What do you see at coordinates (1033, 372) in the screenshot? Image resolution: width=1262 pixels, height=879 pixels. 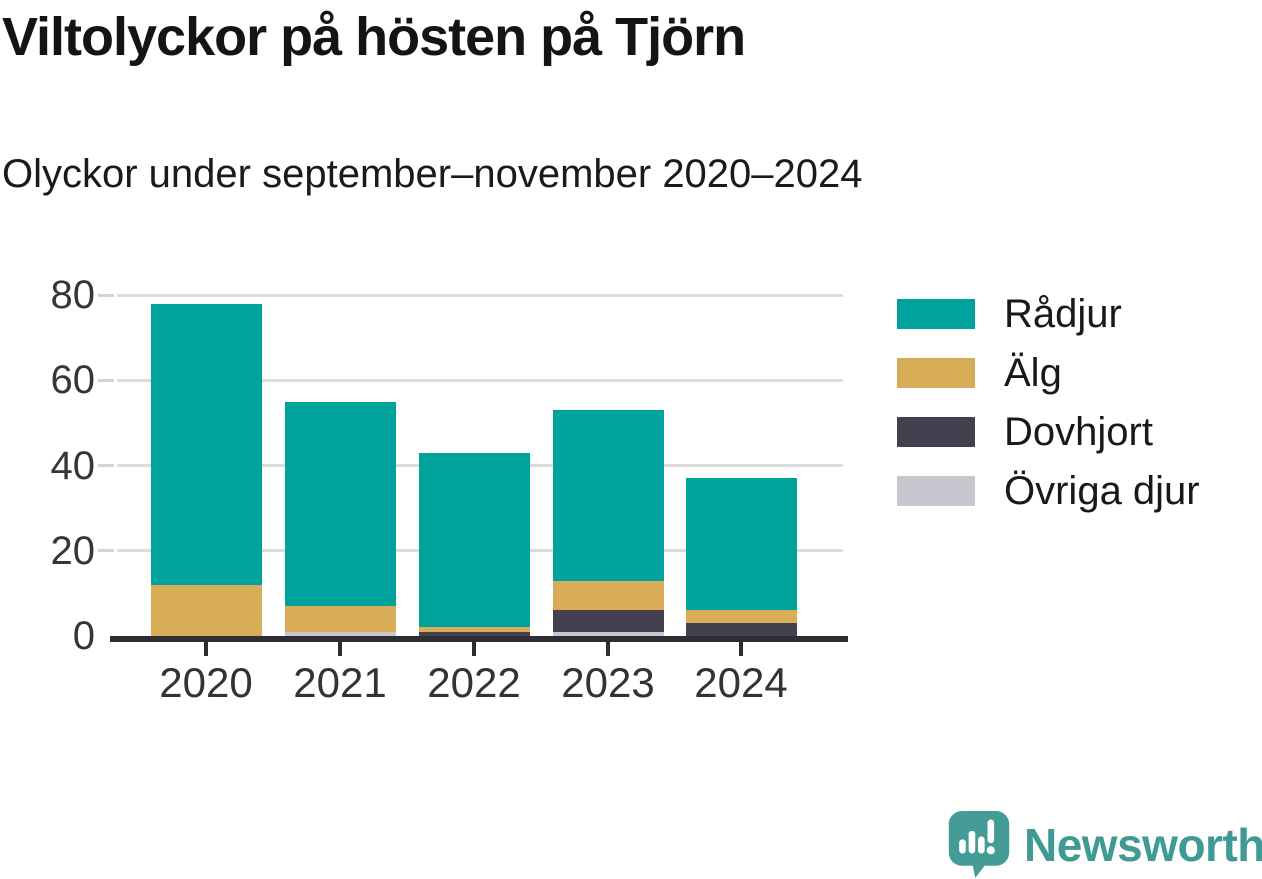 I see `legend-label-älg: Älg` at bounding box center [1033, 372].